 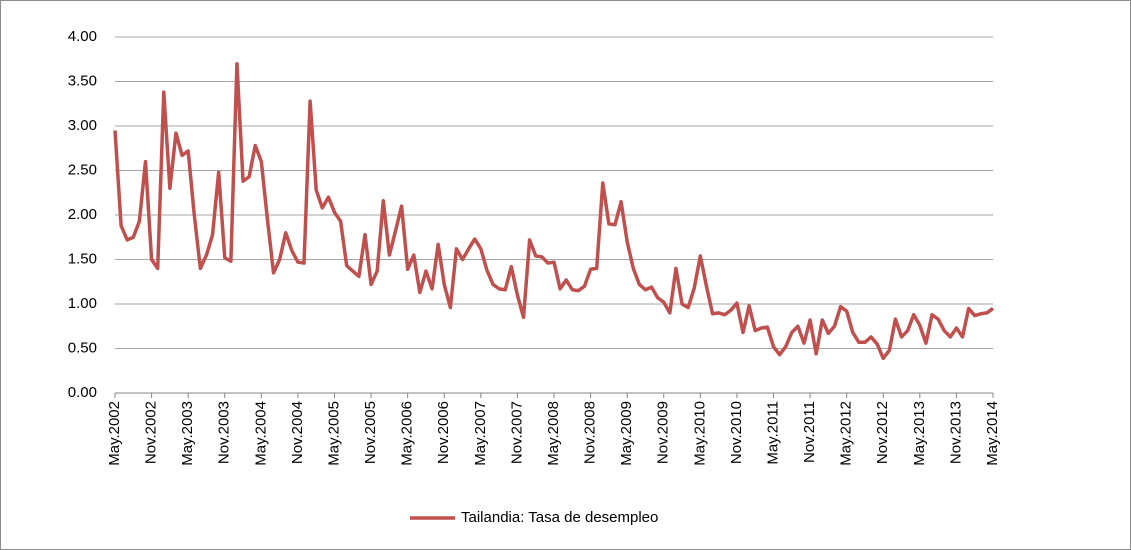 I want to click on x-tick-label: May.2007, so click(x=480, y=433).